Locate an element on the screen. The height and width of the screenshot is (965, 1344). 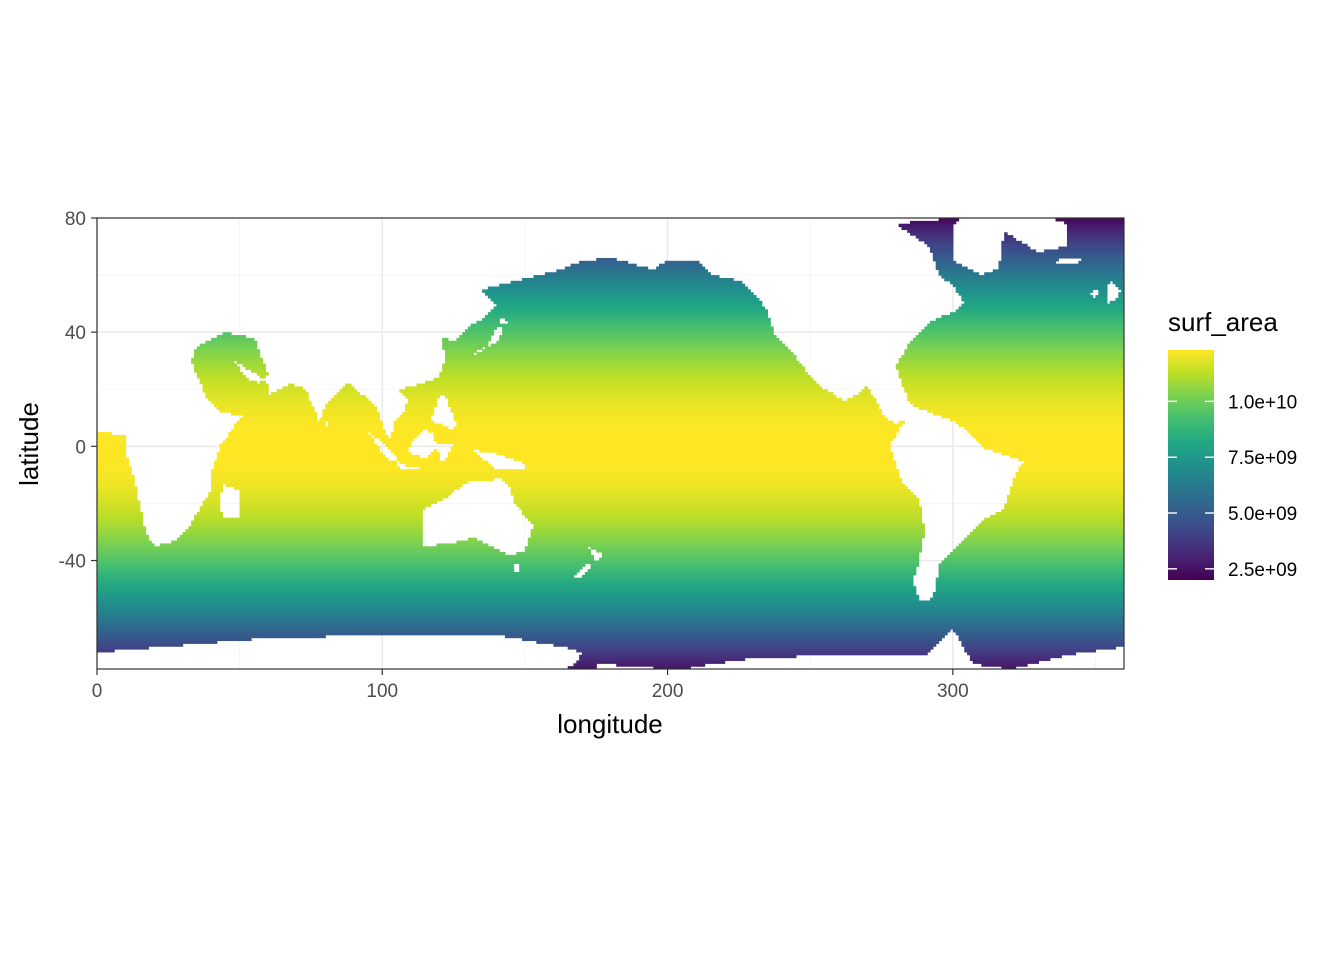
legend-ticks: 1.0e+10 7.5e+09 5.0e+09 2.5e+09 is located at coordinates (1232, 486).